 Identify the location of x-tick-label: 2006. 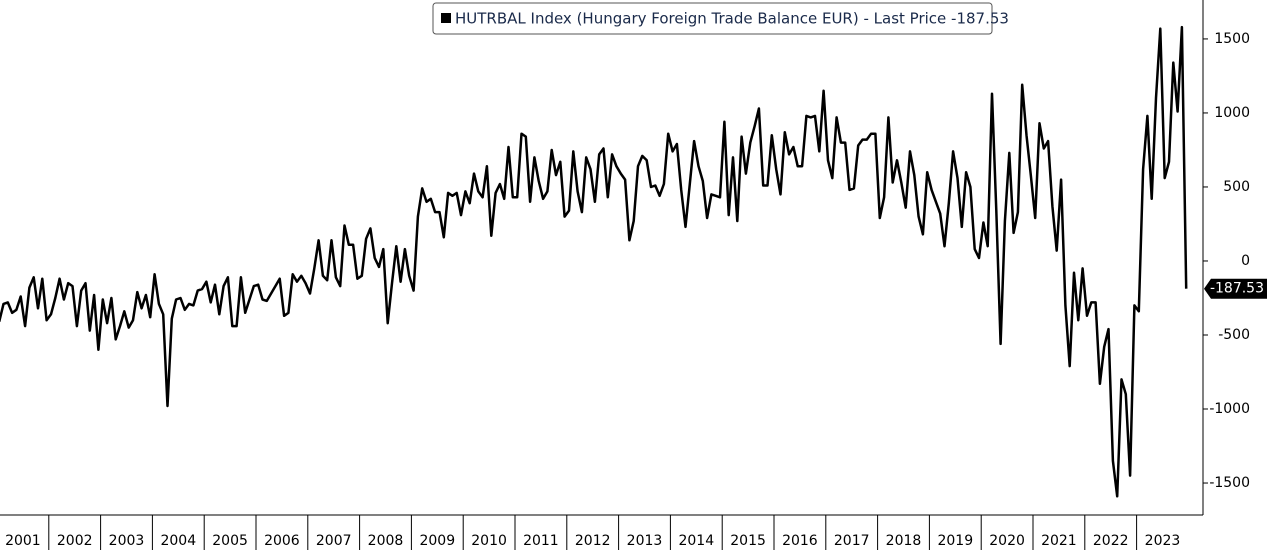
(282, 541).